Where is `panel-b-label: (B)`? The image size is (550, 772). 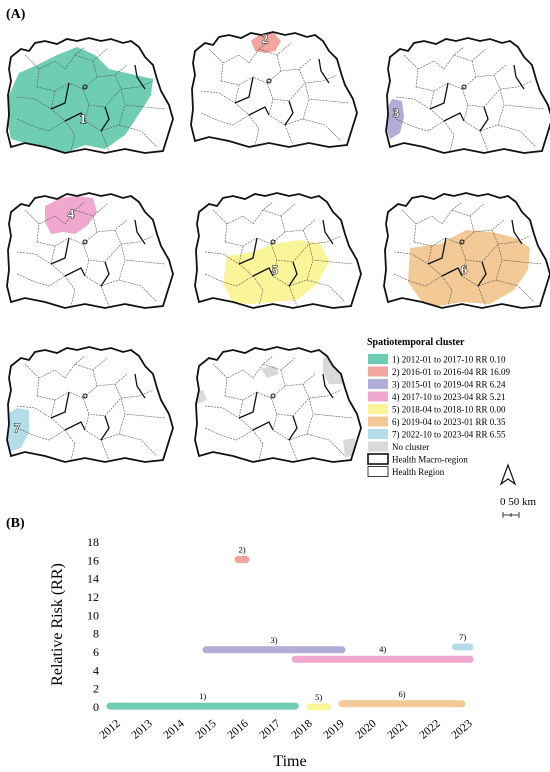 panel-b-label: (B) is located at coordinates (15, 523).